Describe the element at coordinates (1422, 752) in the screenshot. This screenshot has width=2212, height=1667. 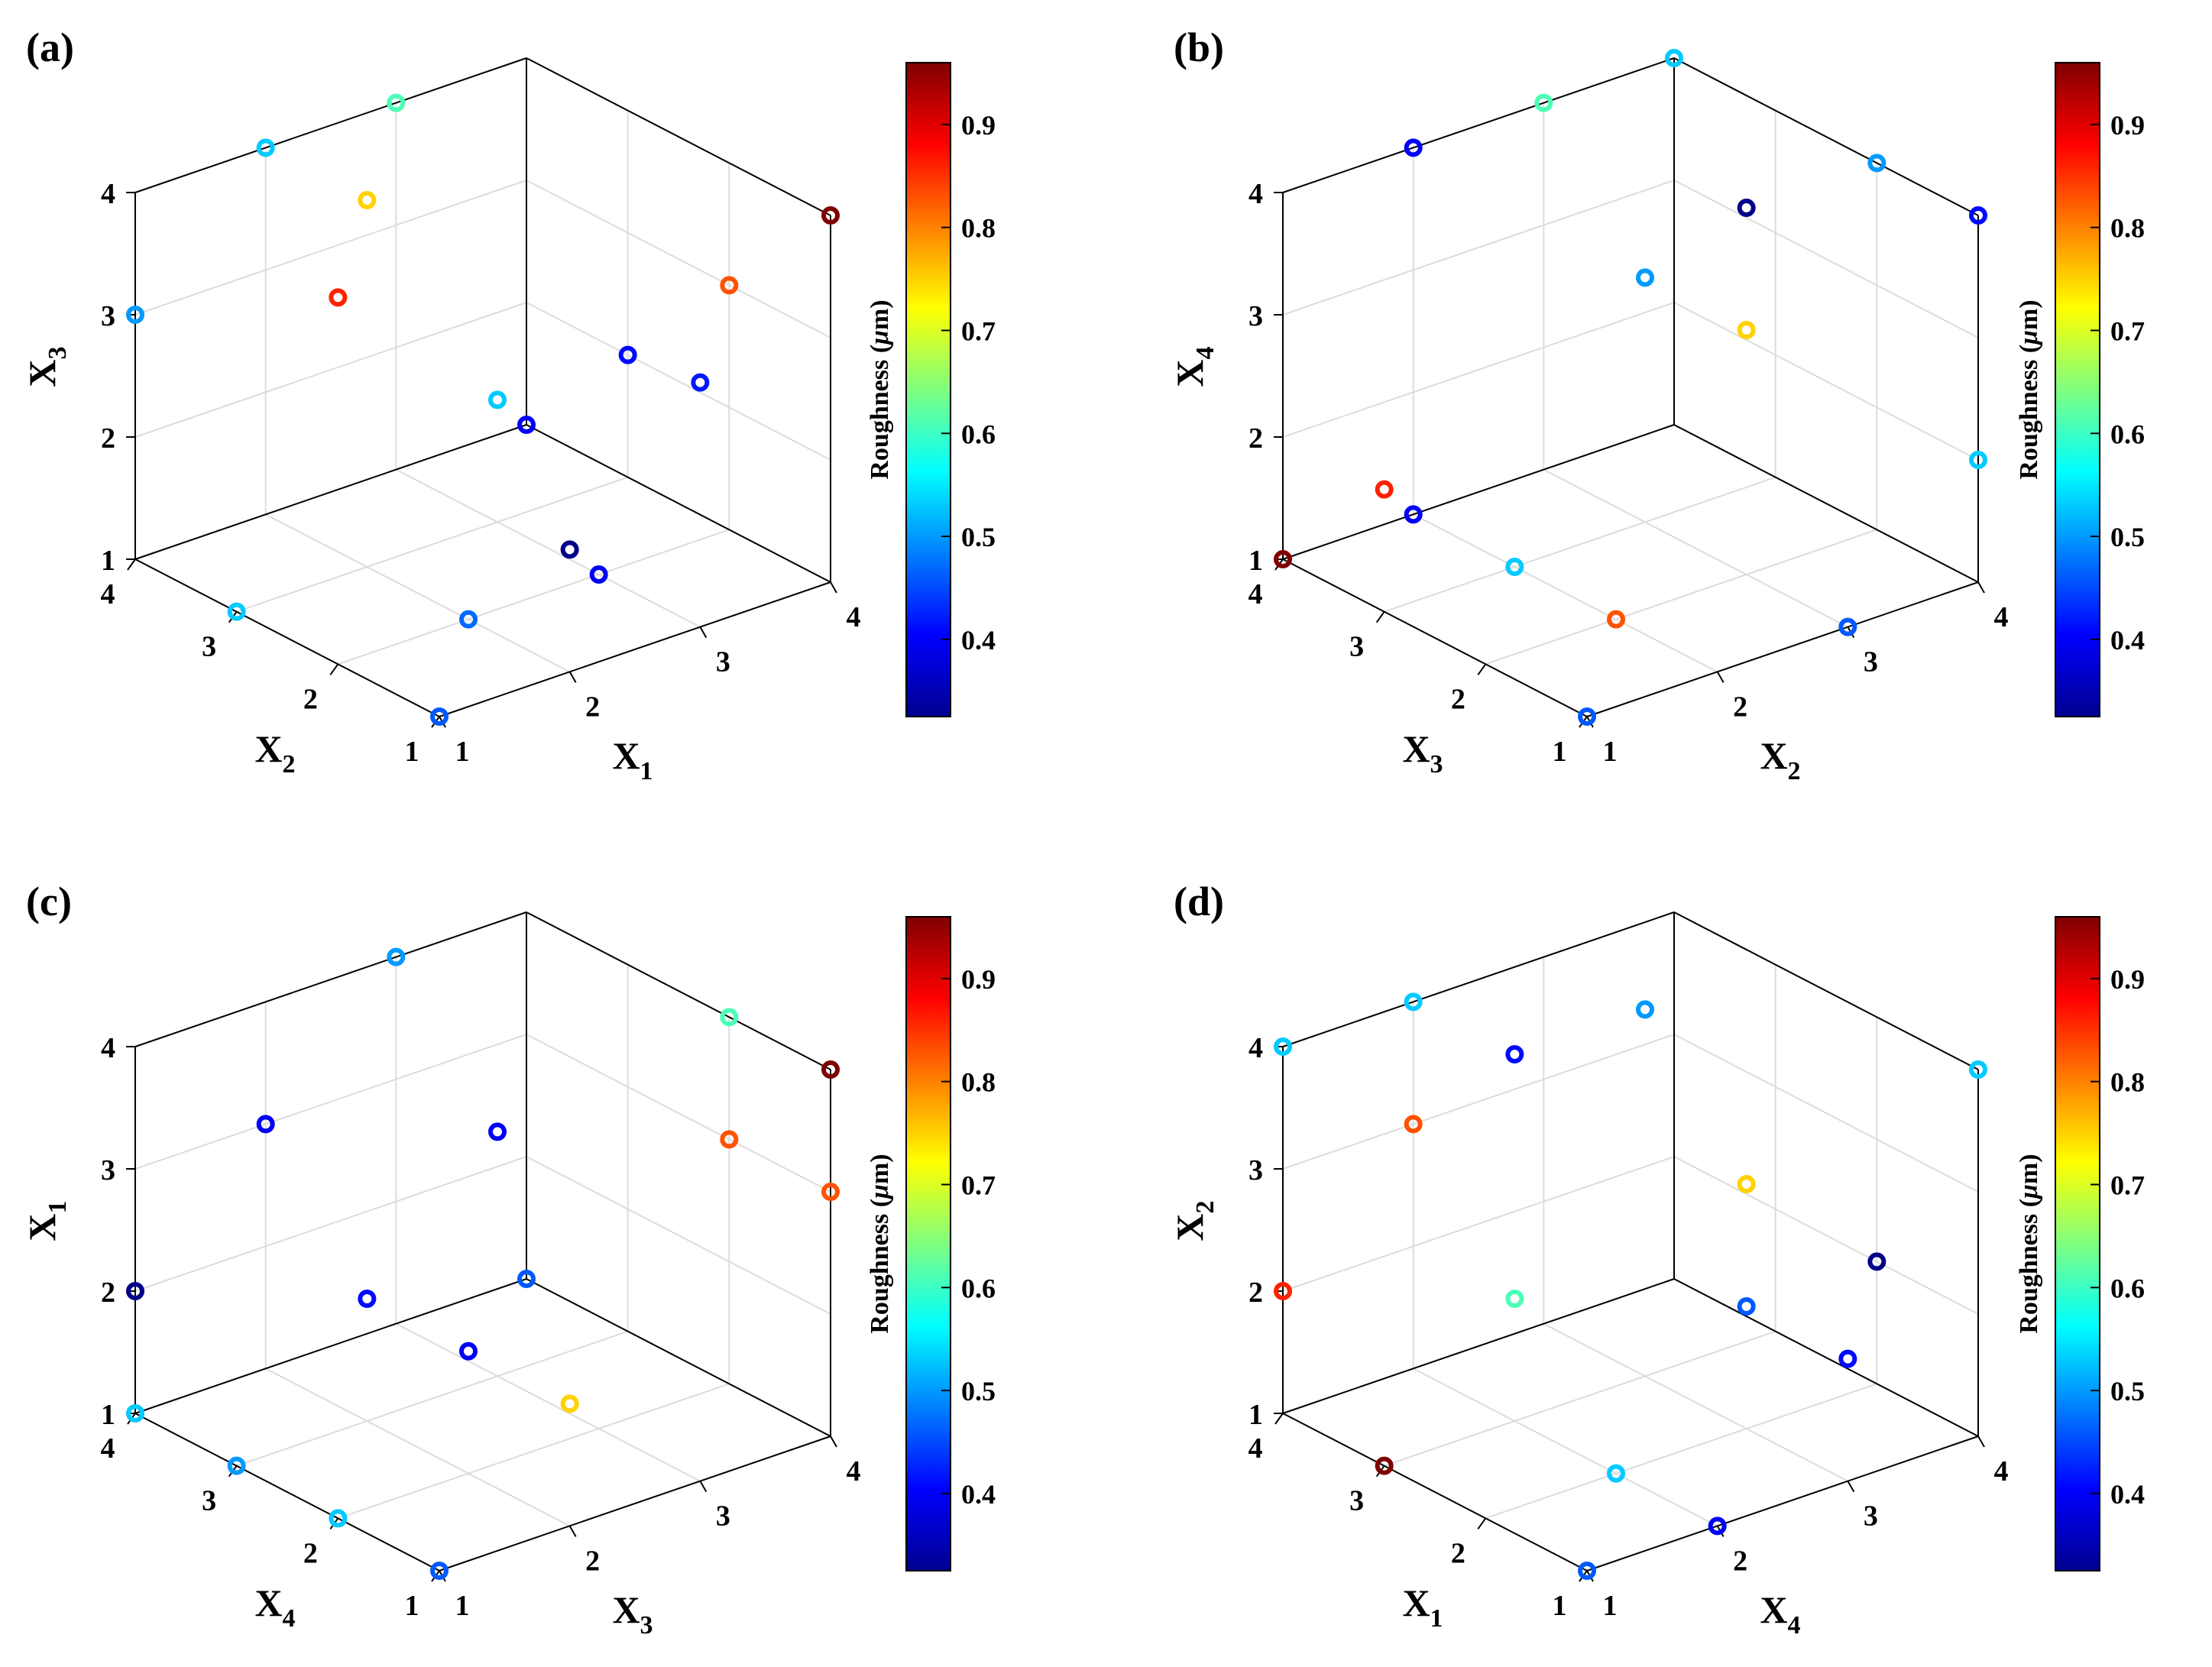
I see `y-axis-label: X3` at that location.